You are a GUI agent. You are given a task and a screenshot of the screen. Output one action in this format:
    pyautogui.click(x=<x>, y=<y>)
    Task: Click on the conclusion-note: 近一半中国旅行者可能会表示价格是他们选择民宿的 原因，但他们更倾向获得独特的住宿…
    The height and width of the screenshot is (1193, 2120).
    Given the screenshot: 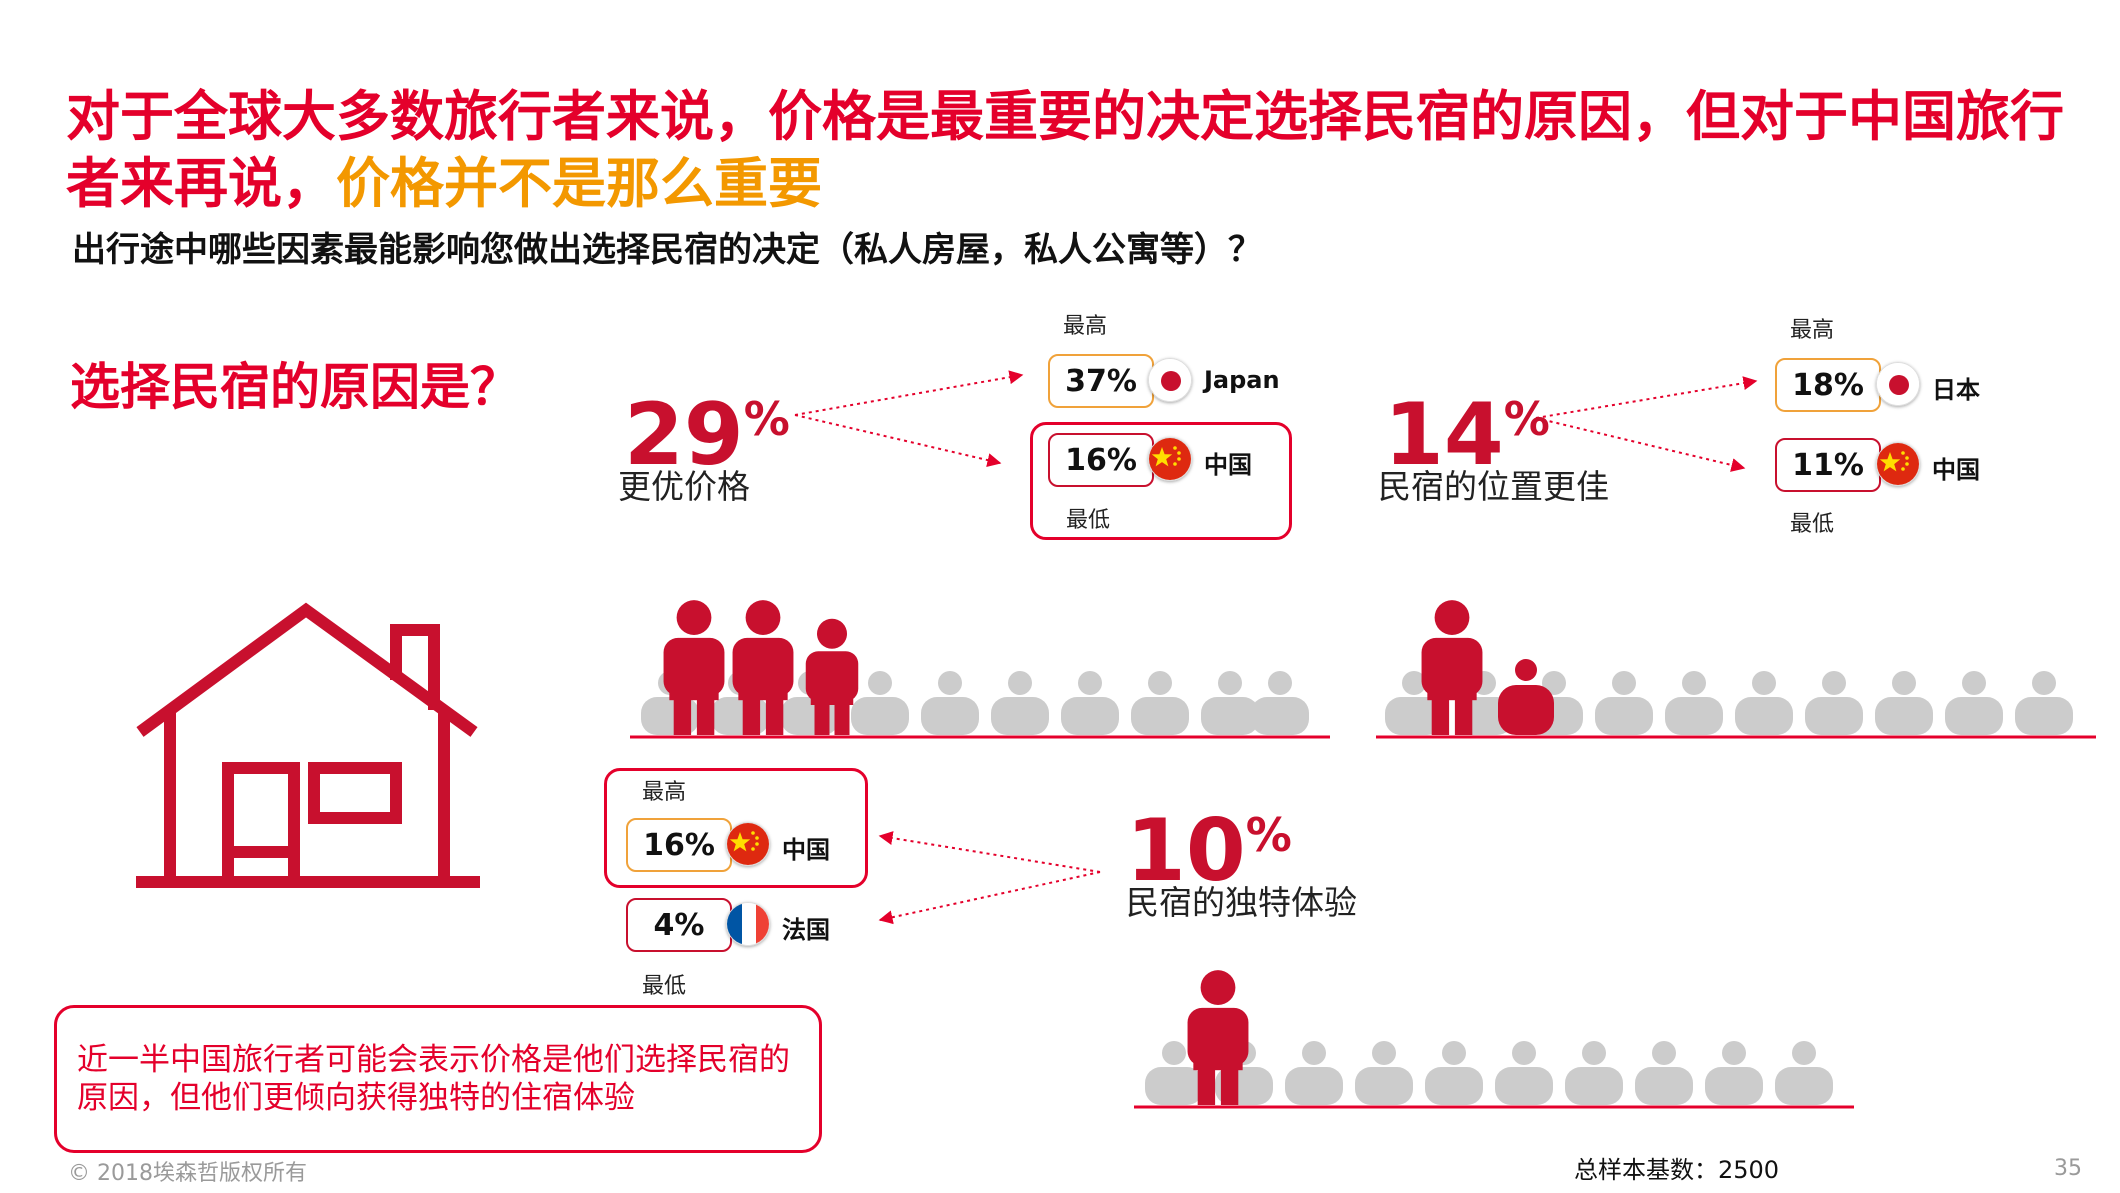 What is the action you would take?
    pyautogui.click(x=438, y=1079)
    